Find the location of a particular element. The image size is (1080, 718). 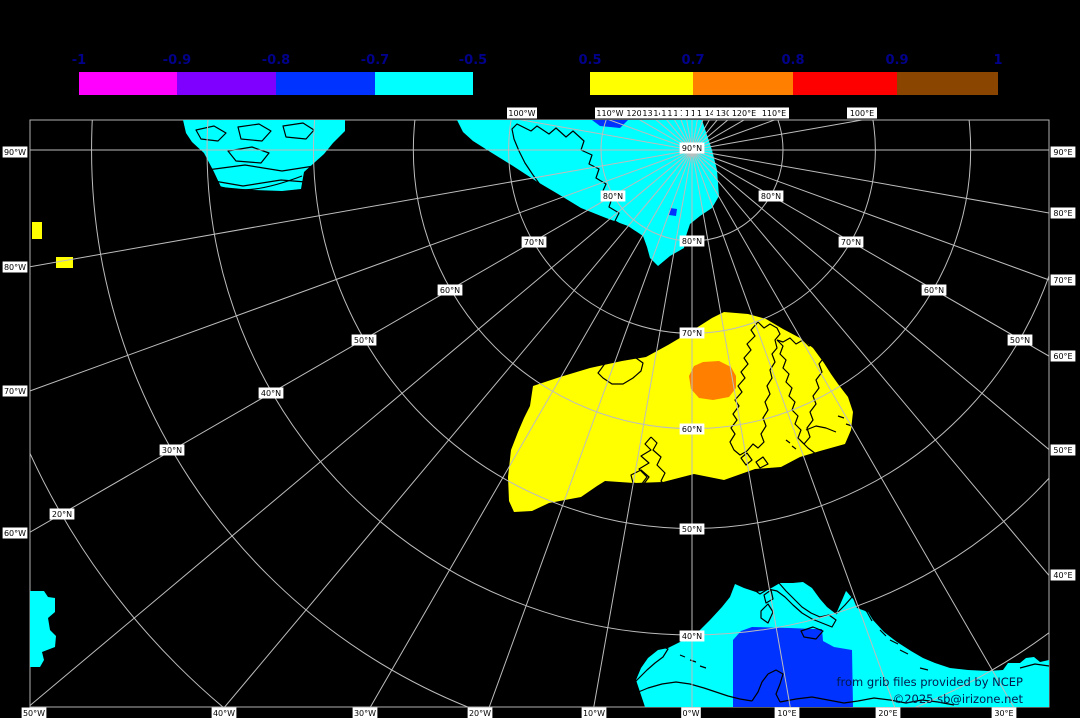

map-label-chip: 60°E is located at coordinates (1062, 356).